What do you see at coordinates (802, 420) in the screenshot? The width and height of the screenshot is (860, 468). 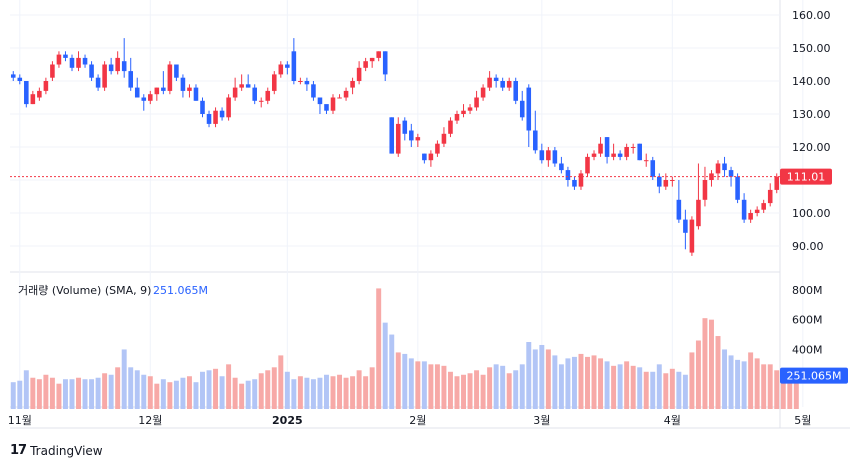 I see `time-tick-label: 5월` at bounding box center [802, 420].